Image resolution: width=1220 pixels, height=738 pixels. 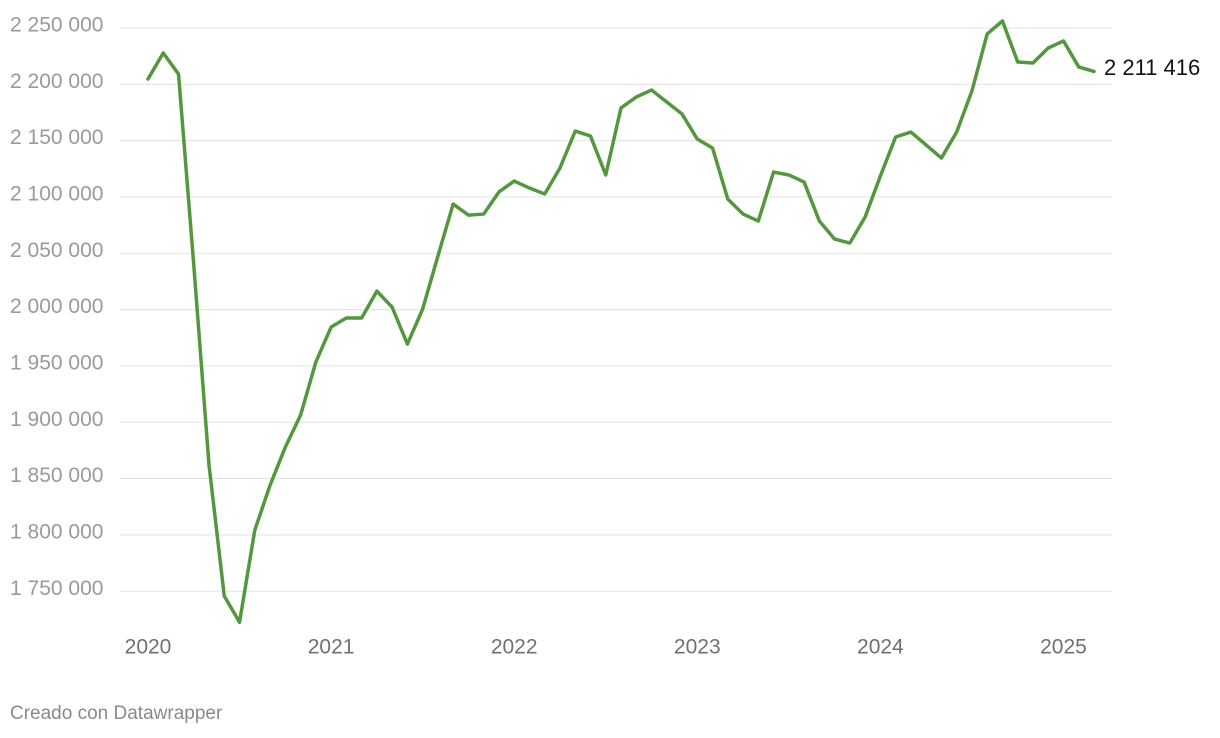 What do you see at coordinates (1152, 67) in the screenshot?
I see `value-label: 2 211 416` at bounding box center [1152, 67].